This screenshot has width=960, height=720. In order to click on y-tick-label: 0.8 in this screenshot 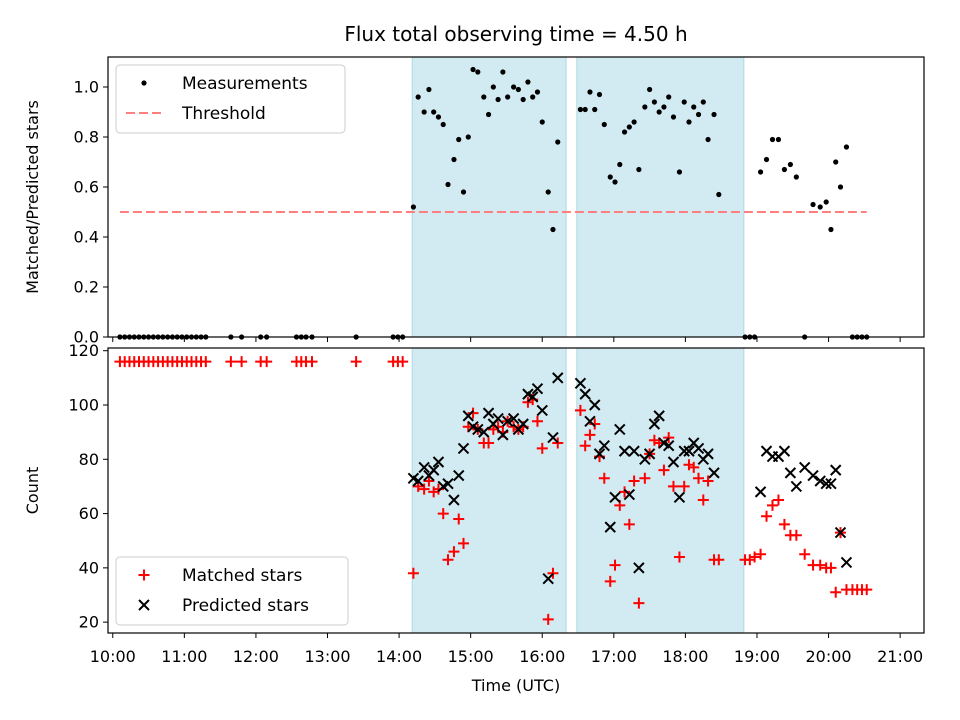, I will do `click(86, 137)`.